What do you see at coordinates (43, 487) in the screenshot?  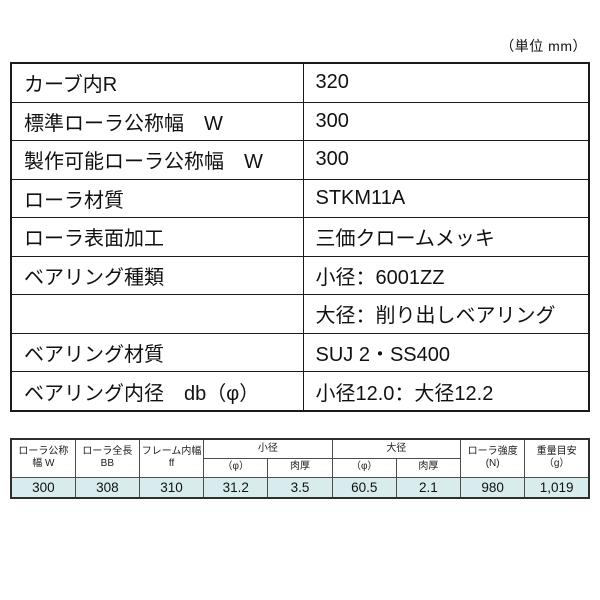 I see `dim-value-roller-nominal-width: 300` at bounding box center [43, 487].